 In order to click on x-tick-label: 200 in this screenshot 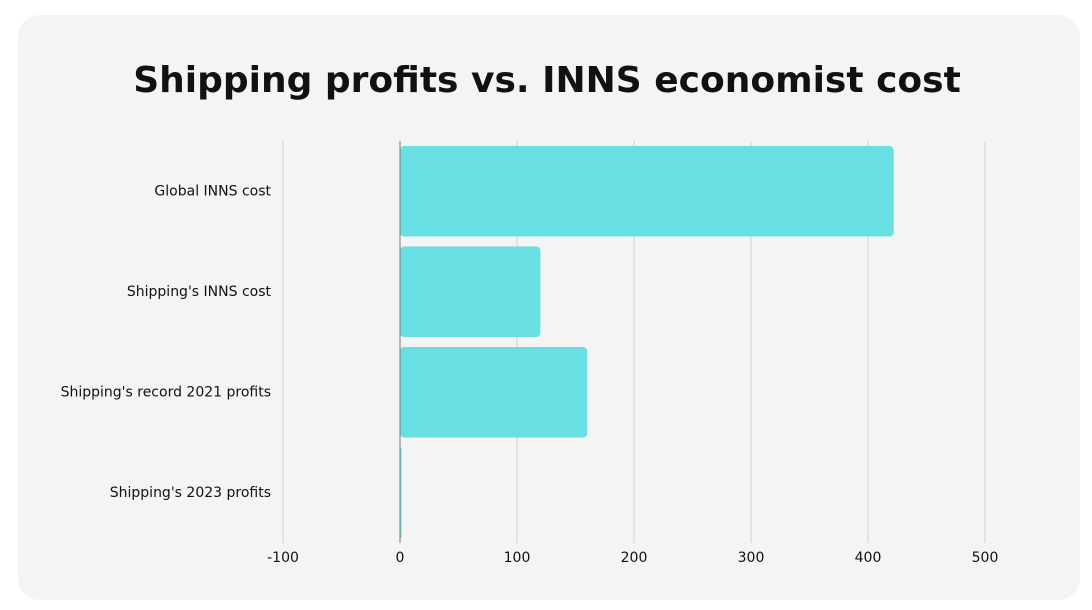, I will do `click(634, 558)`.